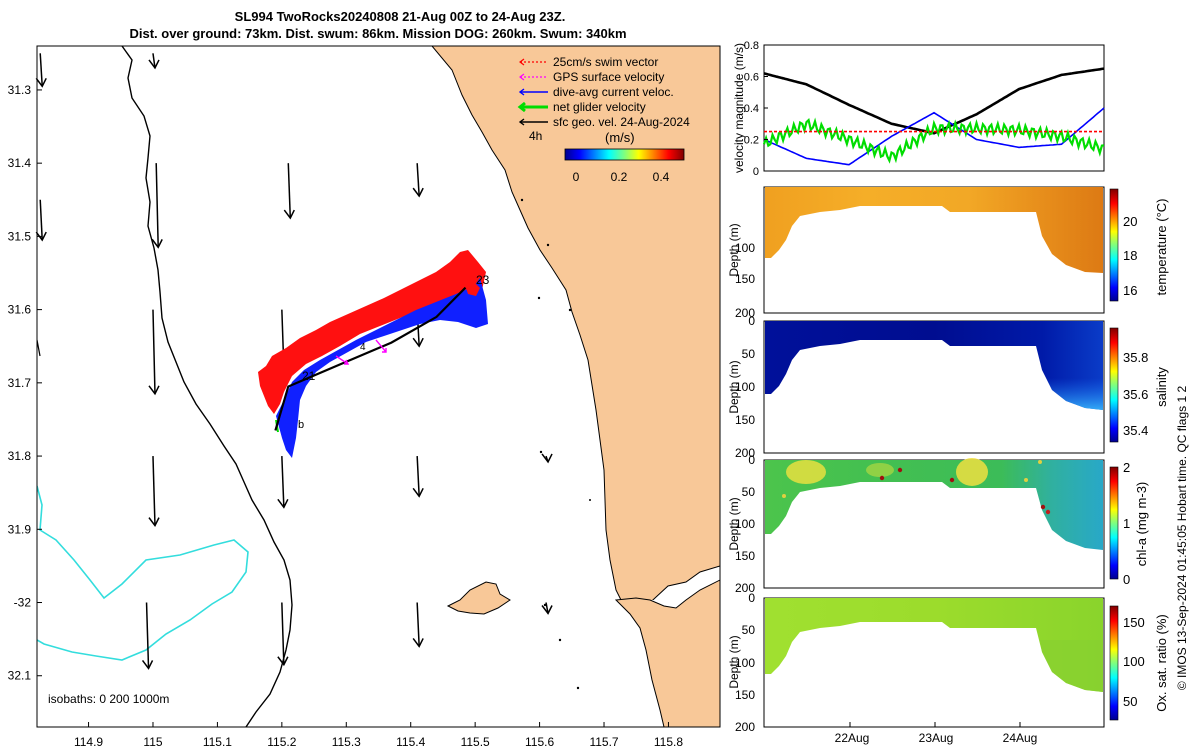  I want to click on velocity-ytick-label: 0.4, so click(751, 109).